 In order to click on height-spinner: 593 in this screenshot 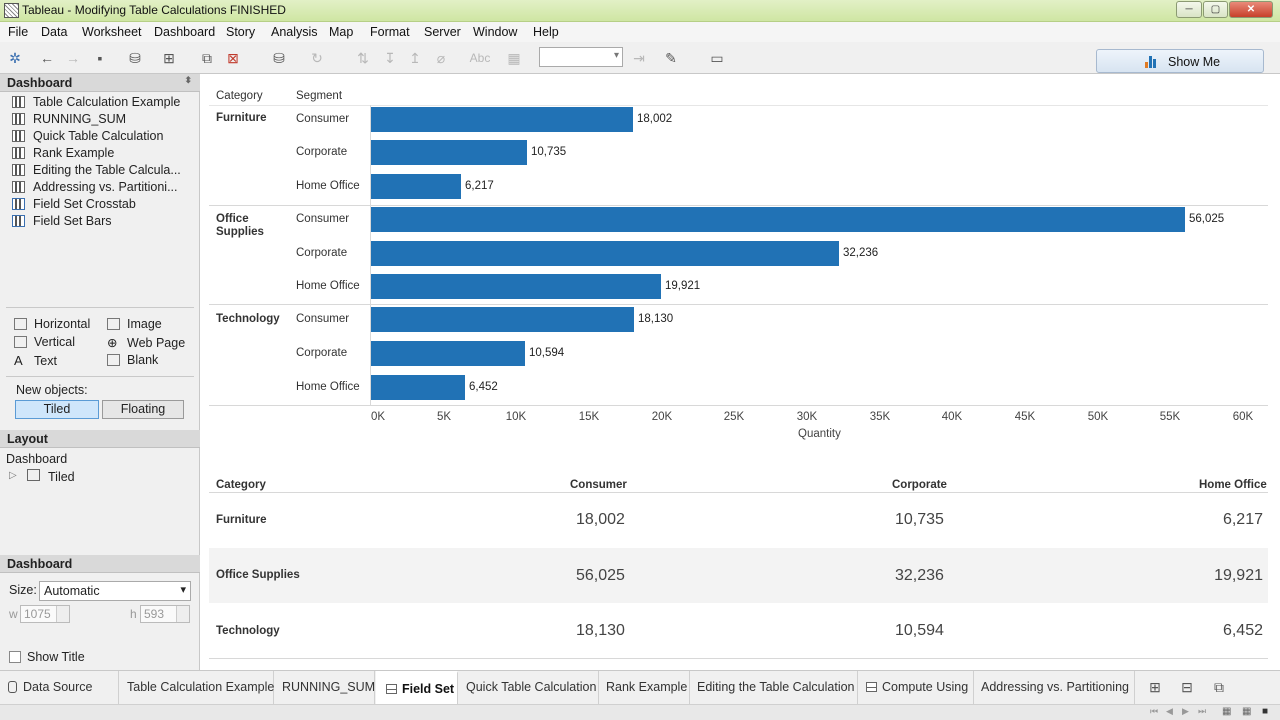, I will do `click(165, 614)`.